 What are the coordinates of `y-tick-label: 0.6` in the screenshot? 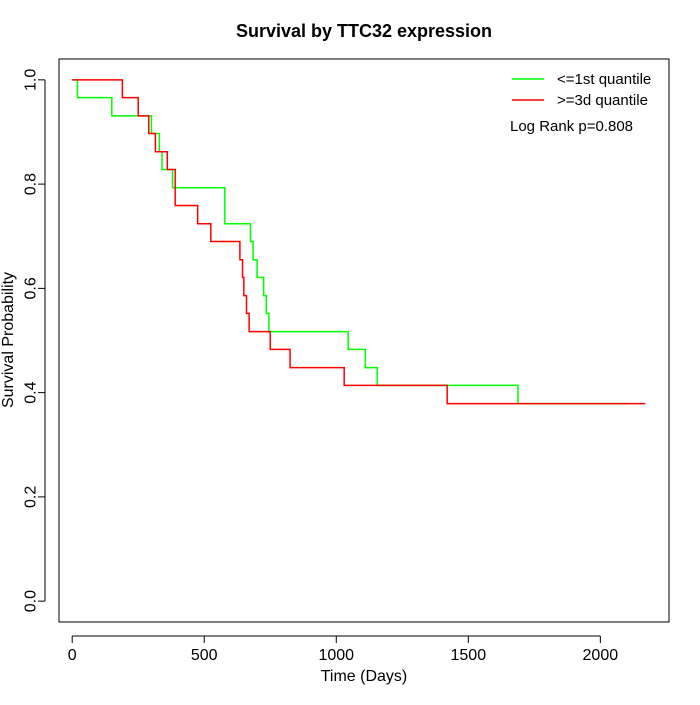 It's located at (31, 288).